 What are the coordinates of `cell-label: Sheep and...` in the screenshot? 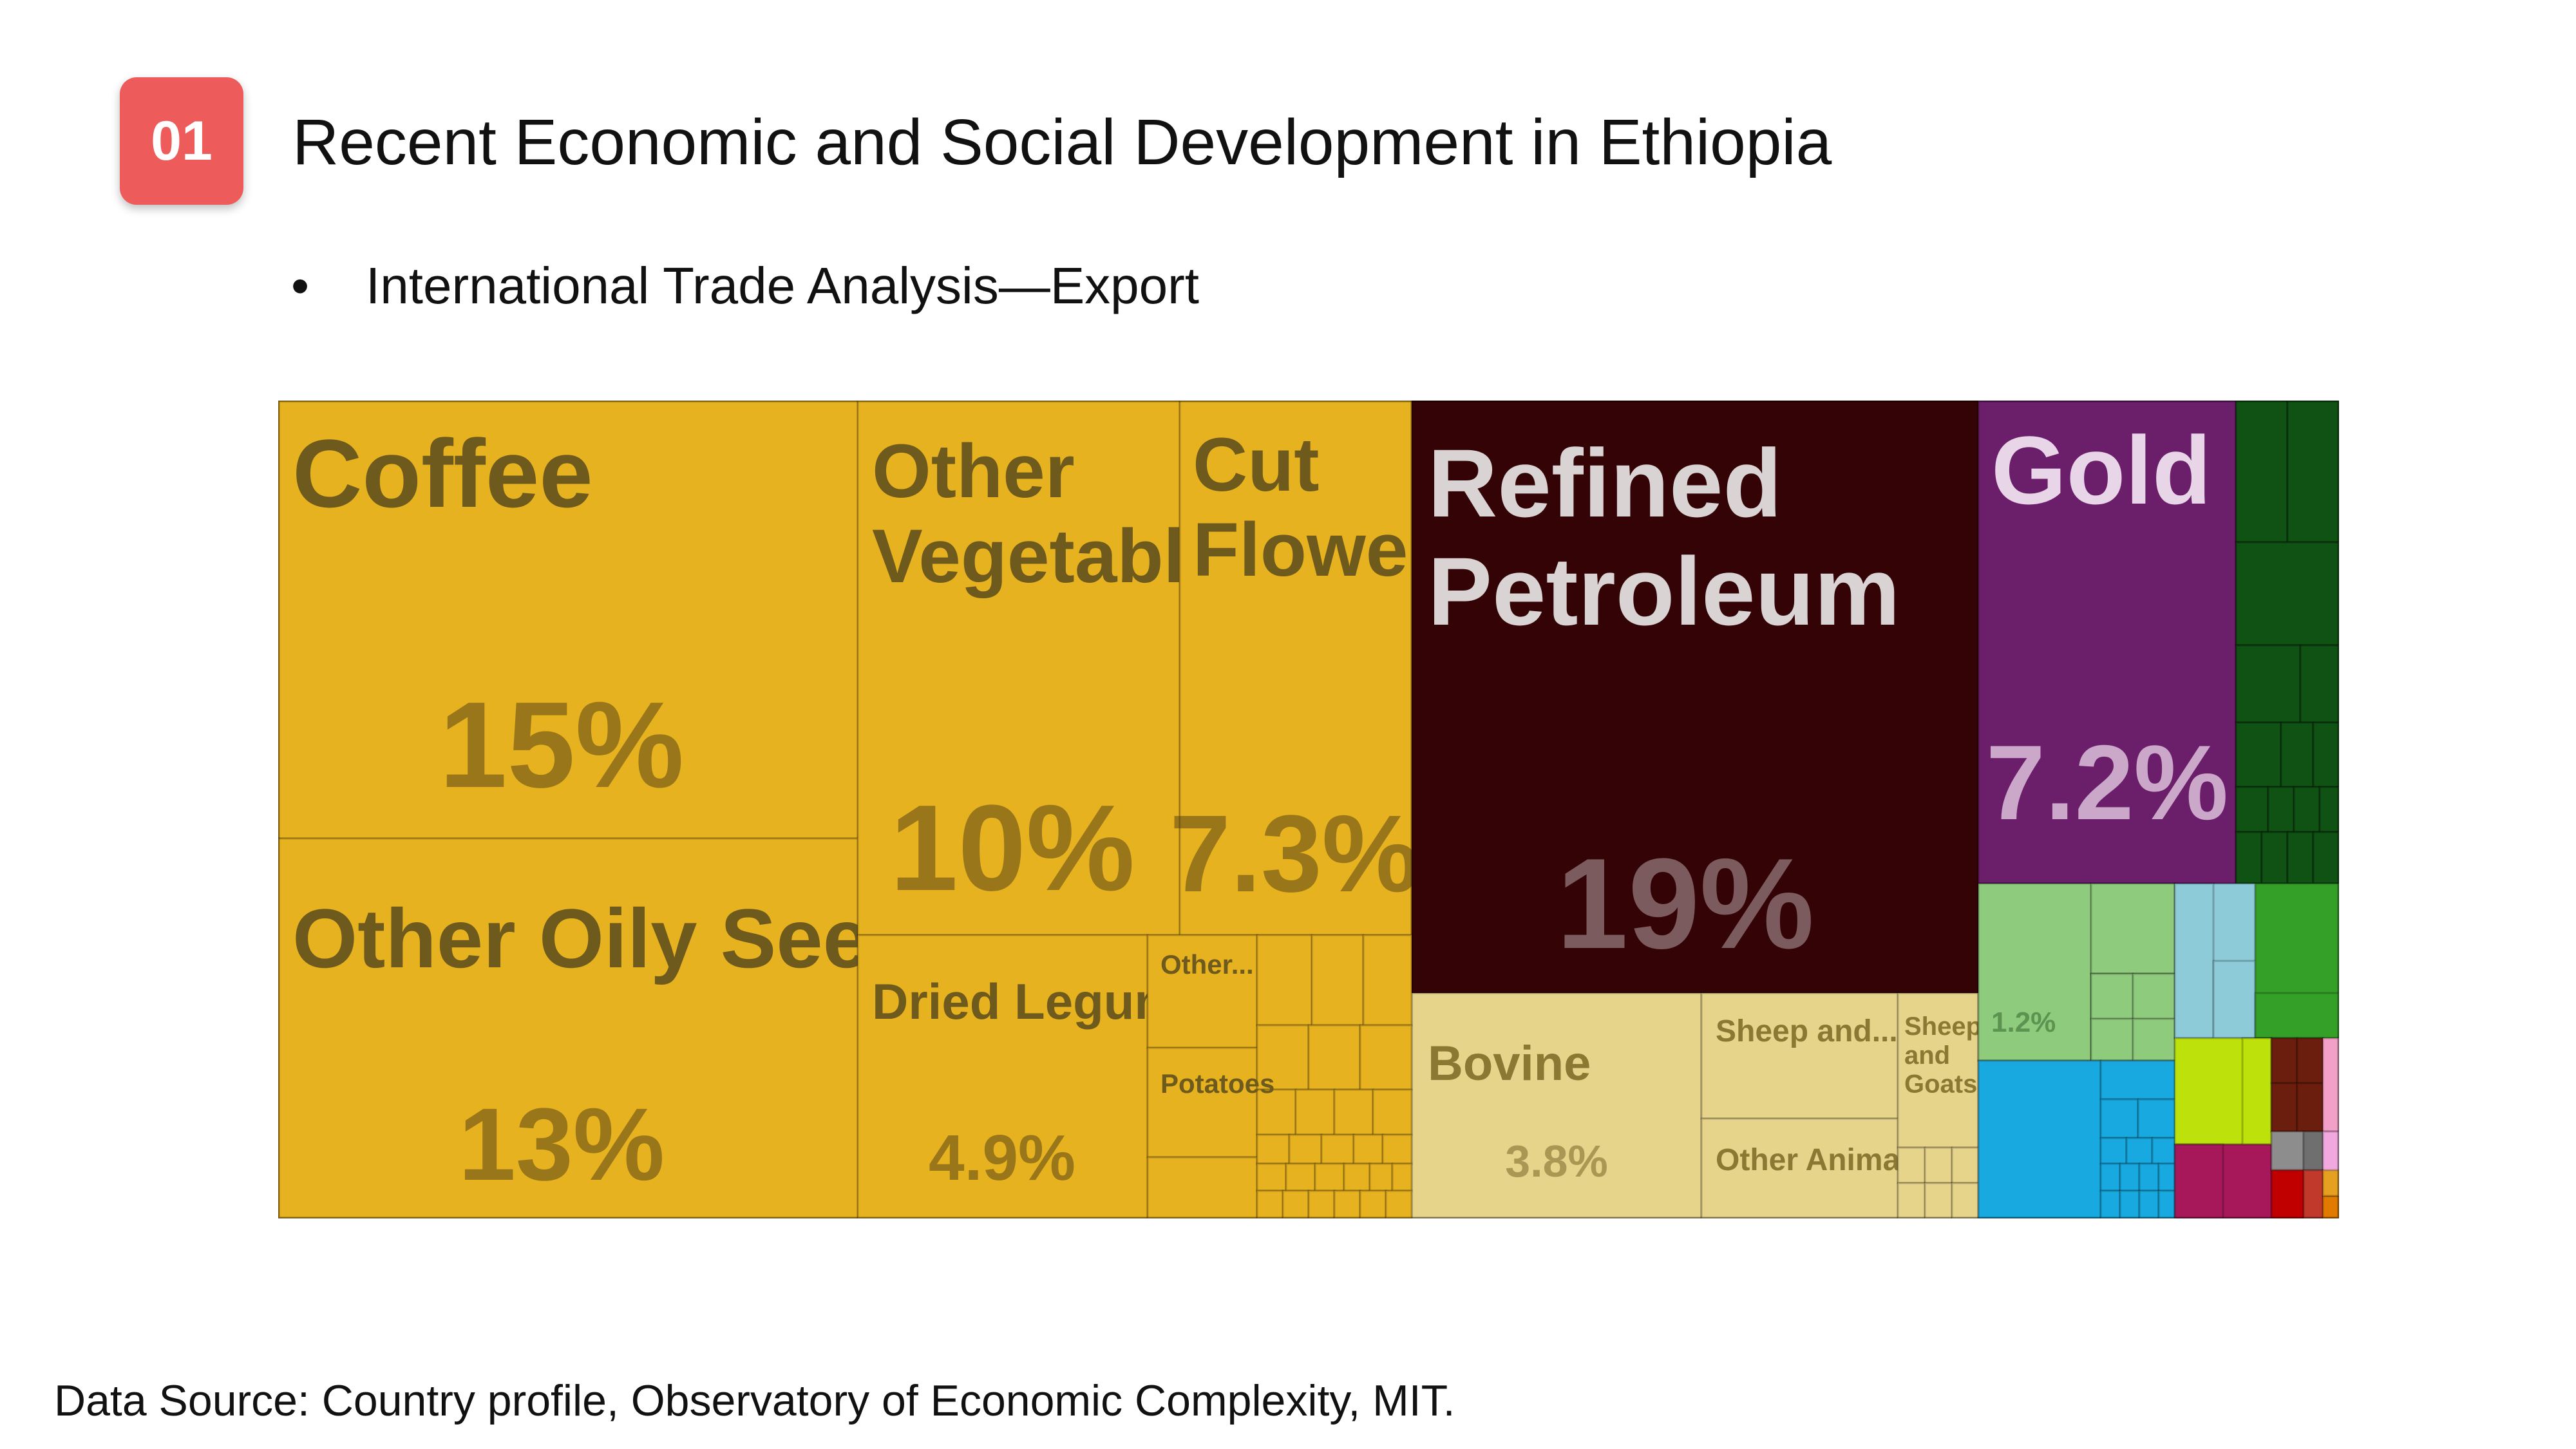 It's located at (1807, 1031).